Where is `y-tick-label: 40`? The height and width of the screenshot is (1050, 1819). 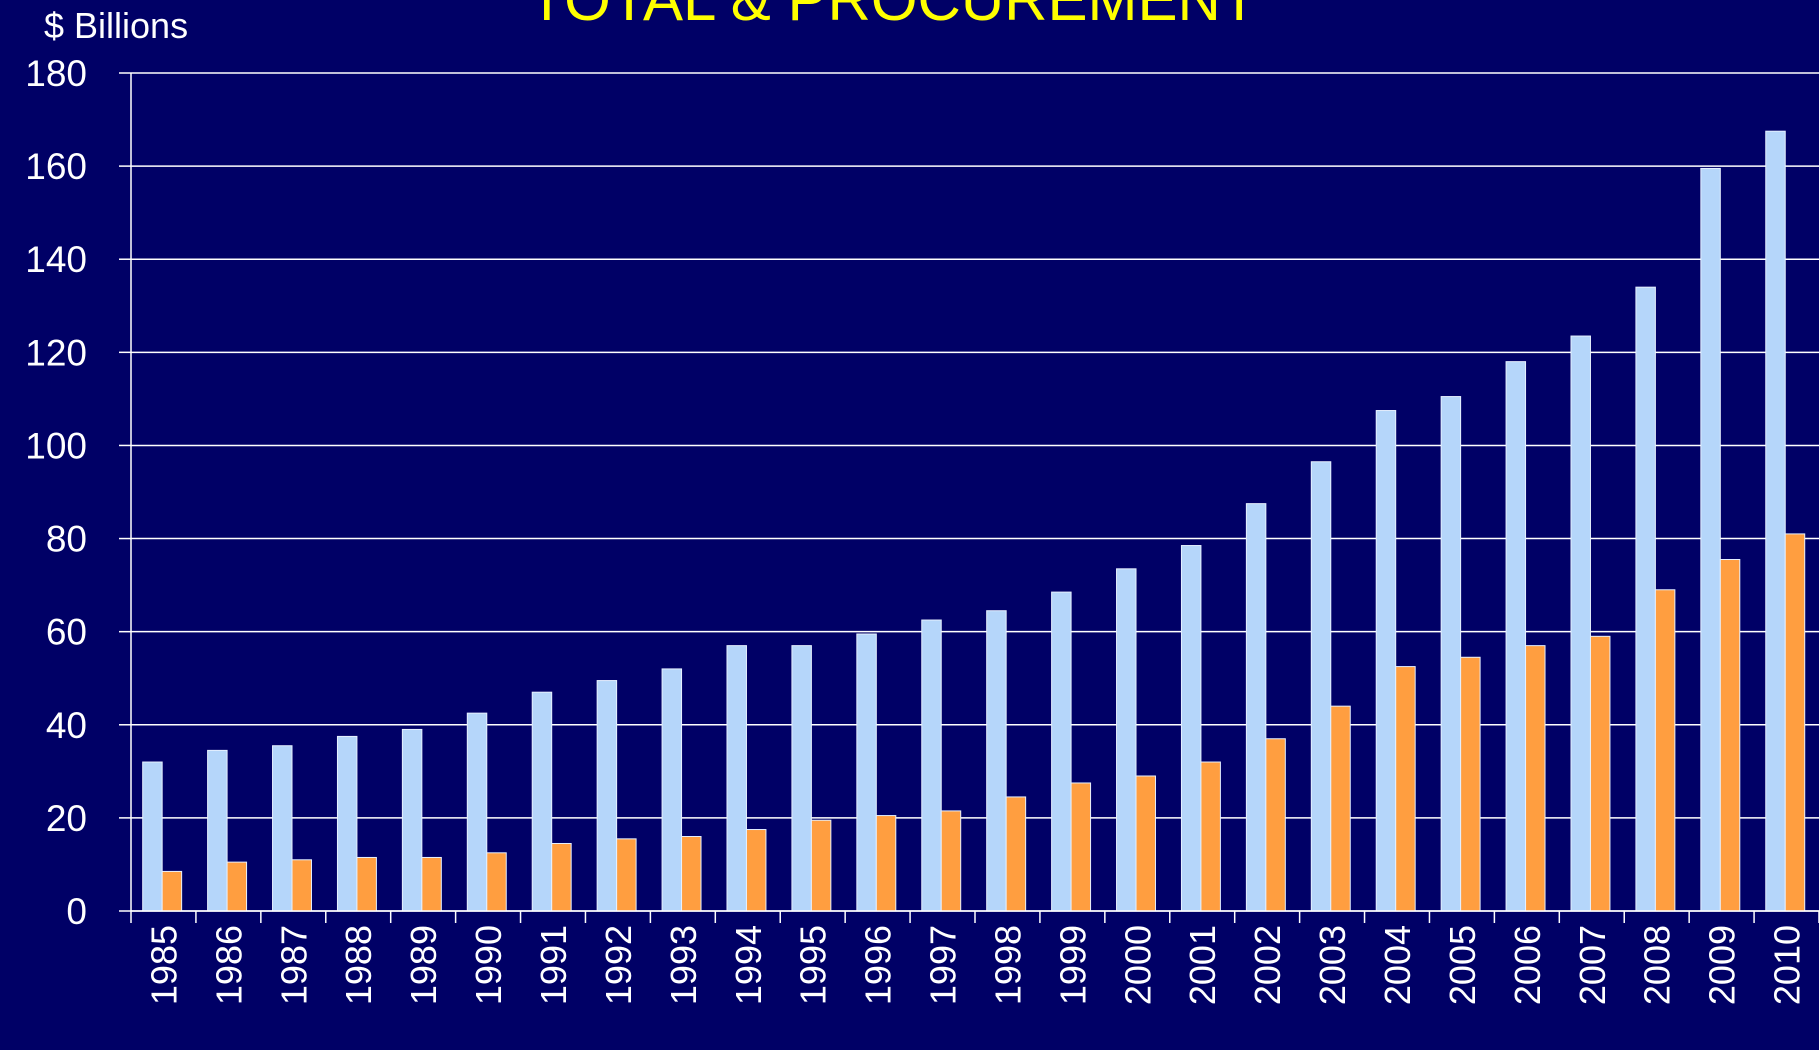 y-tick-label: 40 is located at coordinates (66, 725).